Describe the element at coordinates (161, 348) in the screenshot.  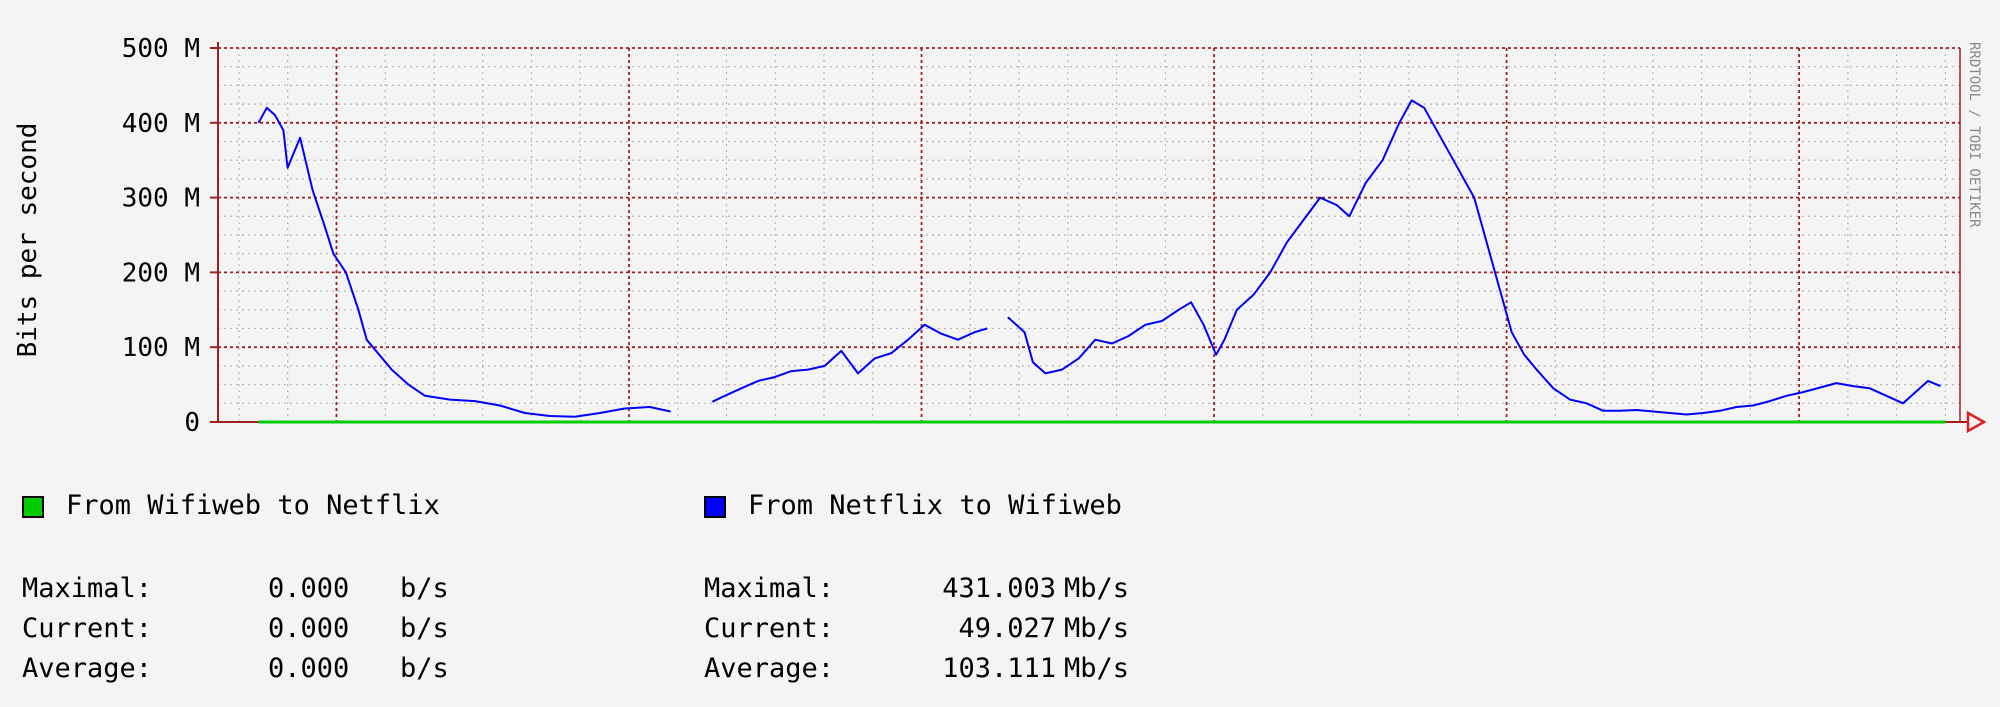
I see `y-tick-label: 100 M` at that location.